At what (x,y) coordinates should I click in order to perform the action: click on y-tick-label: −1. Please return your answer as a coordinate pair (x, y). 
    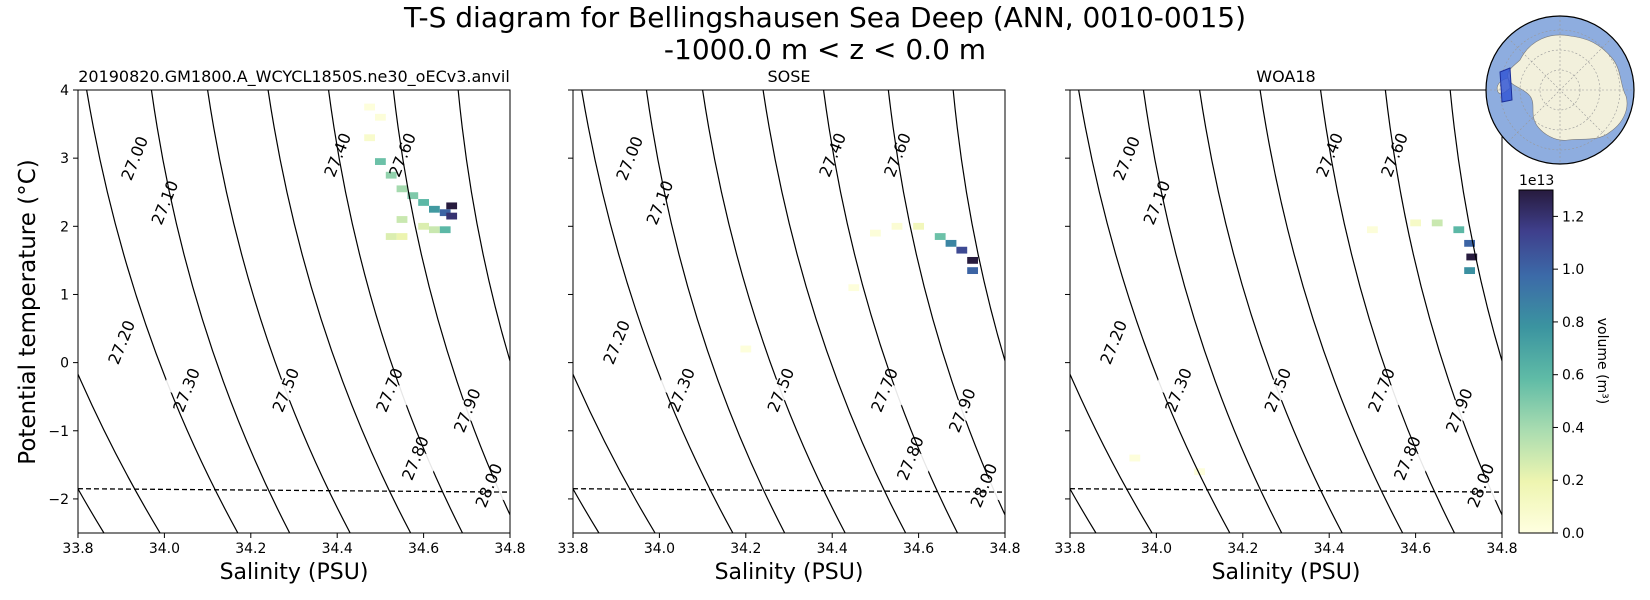
    Looking at the image, I should click on (58, 432).